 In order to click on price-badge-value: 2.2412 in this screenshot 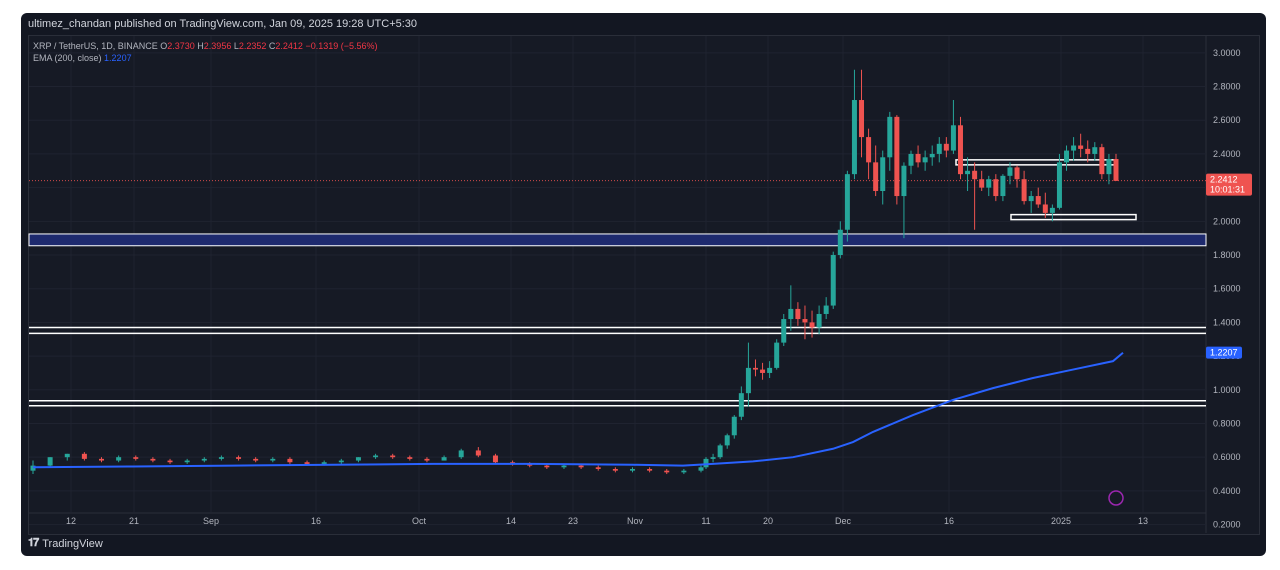, I will do `click(1224, 180)`.